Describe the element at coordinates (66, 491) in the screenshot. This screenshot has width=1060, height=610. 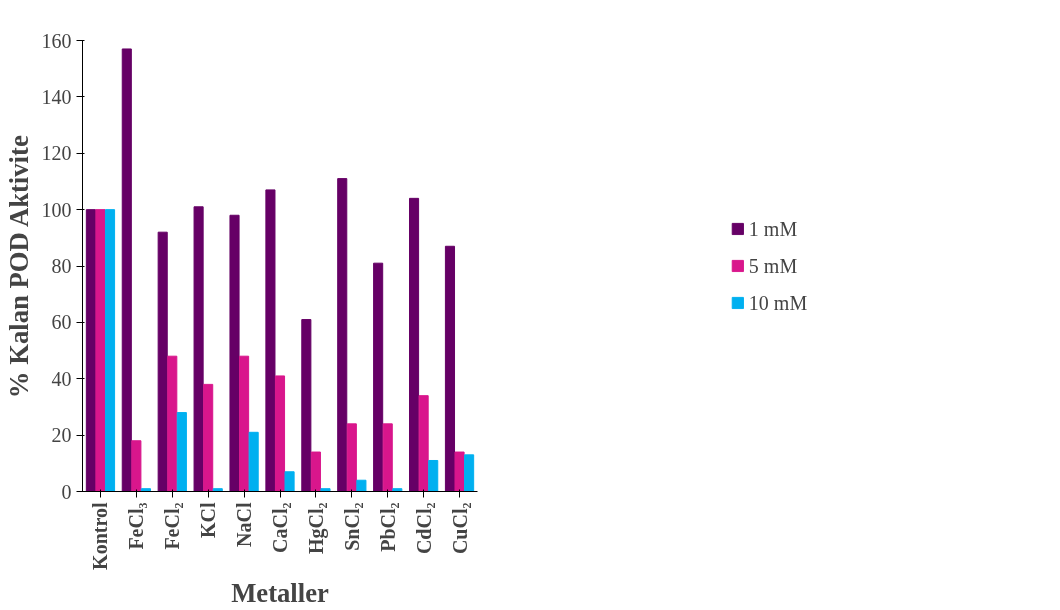
I see `y-tick-label: 0` at that location.